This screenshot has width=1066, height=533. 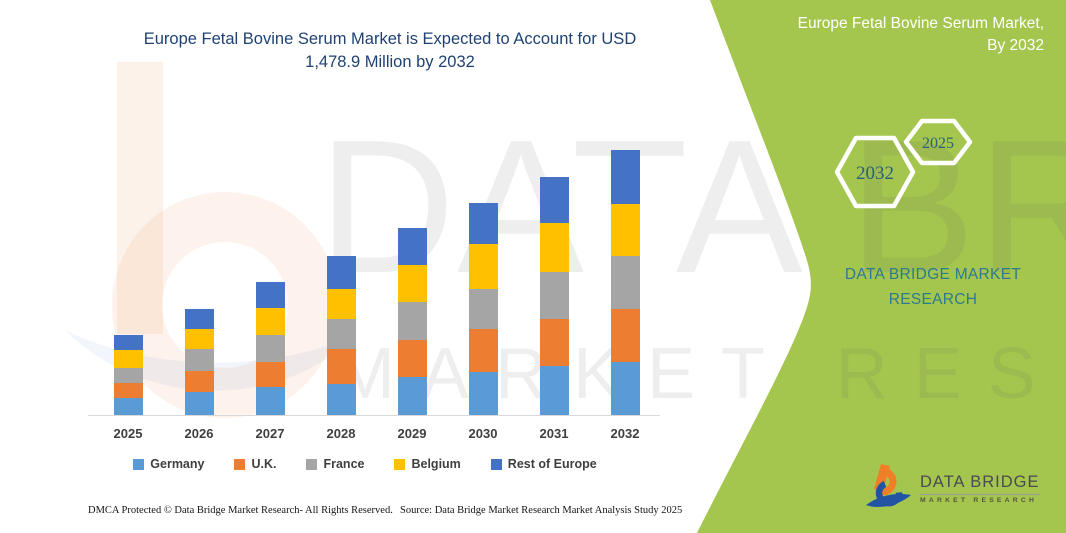 What do you see at coordinates (128, 406) in the screenshot?
I see `bar-segment-germany-2025` at bounding box center [128, 406].